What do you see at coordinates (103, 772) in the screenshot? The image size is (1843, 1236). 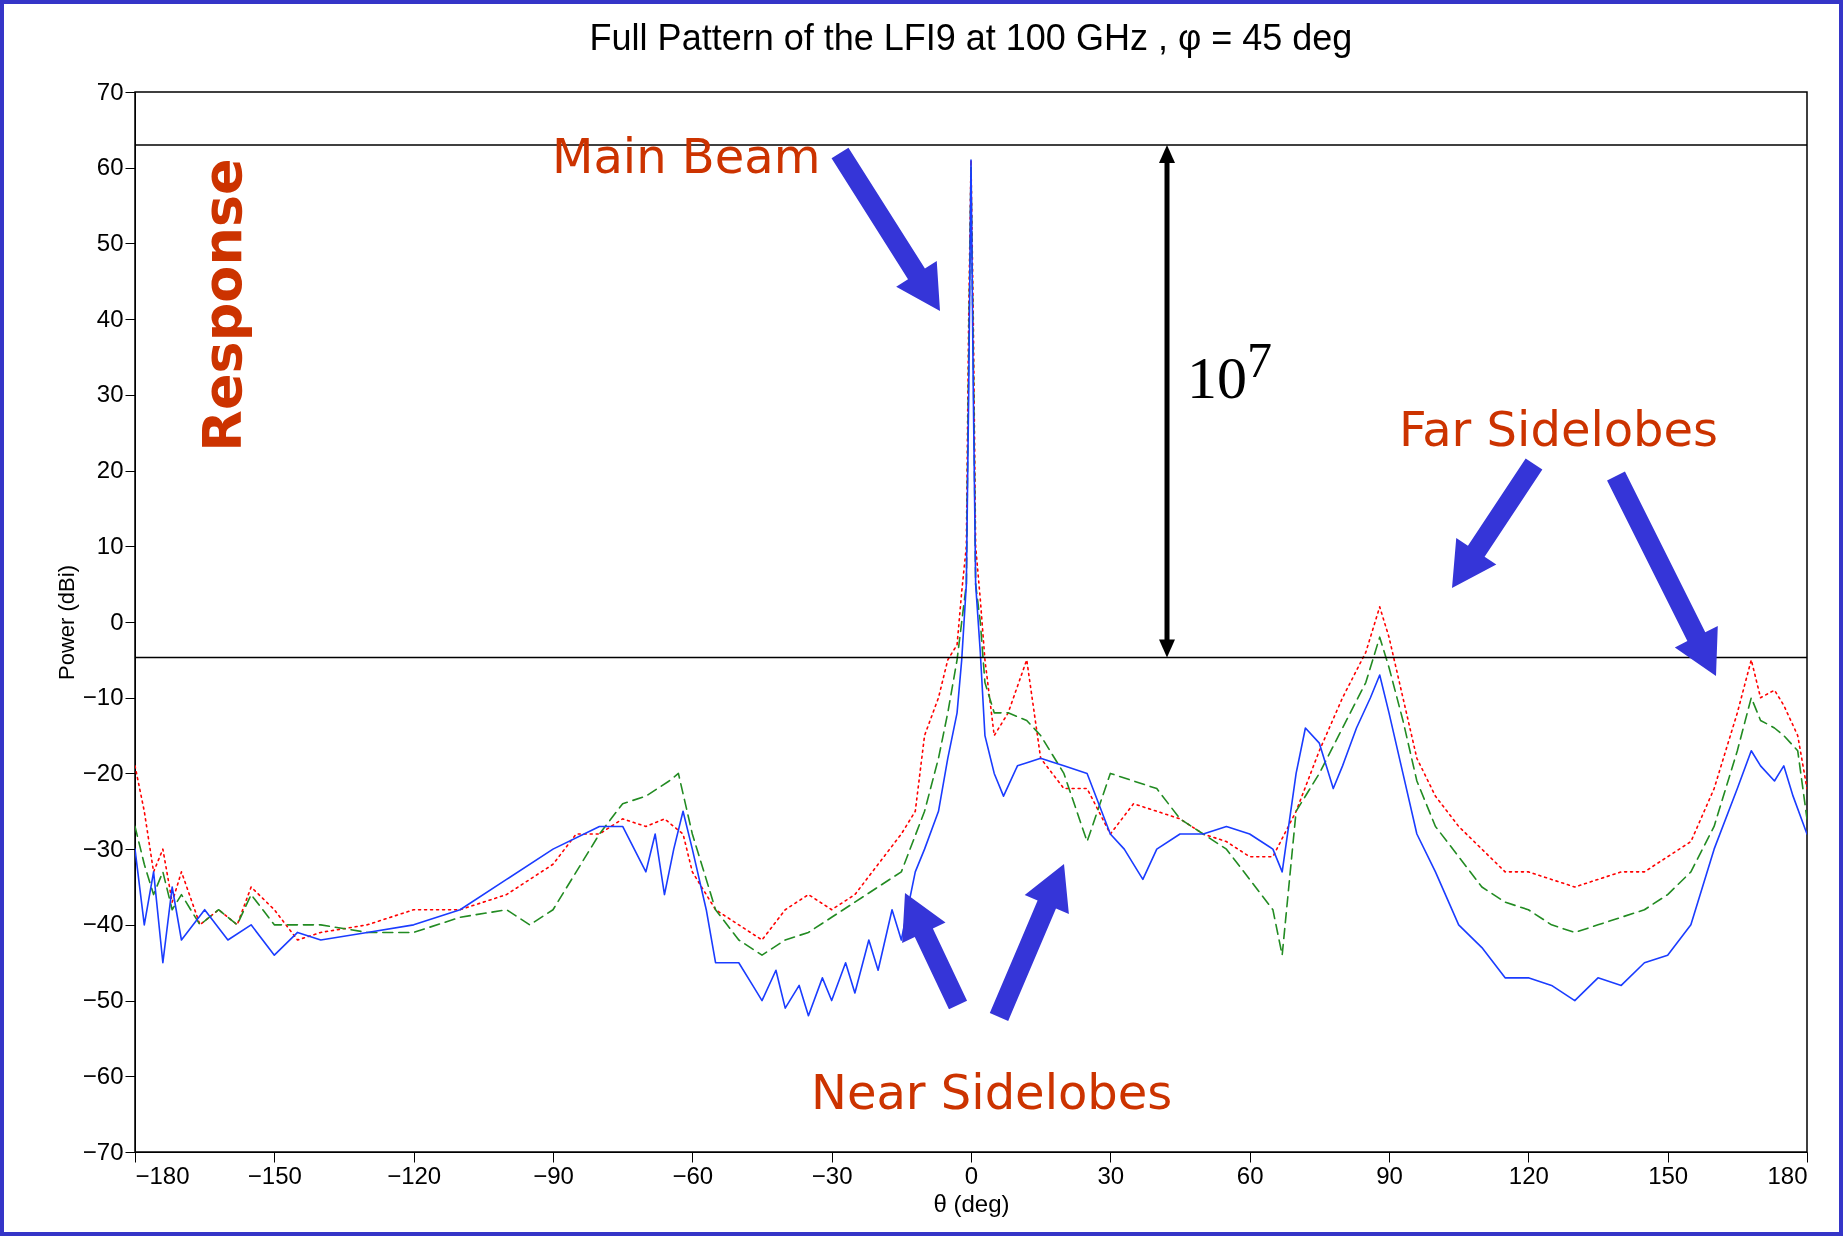 I see `y-tick-label: −20` at bounding box center [103, 772].